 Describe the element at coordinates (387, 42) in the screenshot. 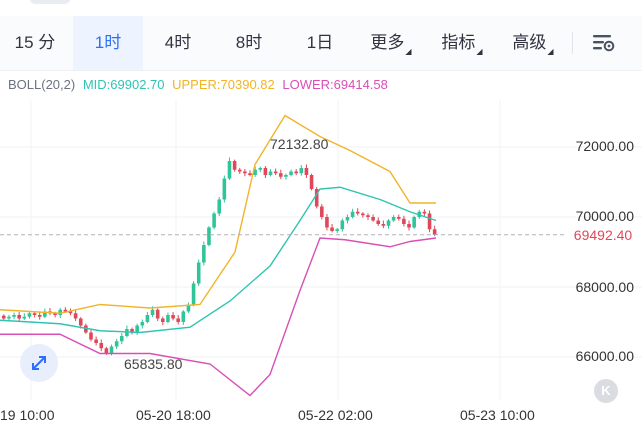

I see `tab-label: 更多` at that location.